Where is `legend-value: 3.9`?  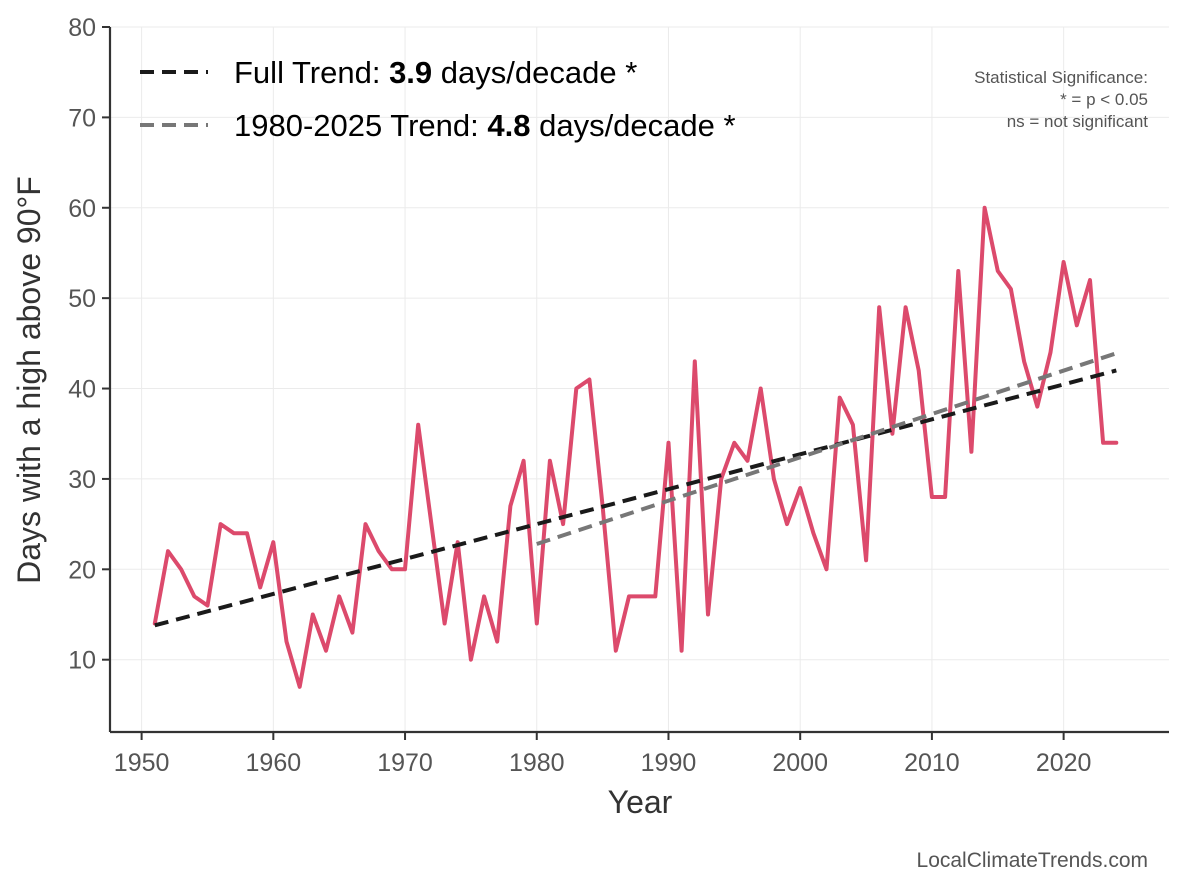
legend-value: 3.9 is located at coordinates (410, 72).